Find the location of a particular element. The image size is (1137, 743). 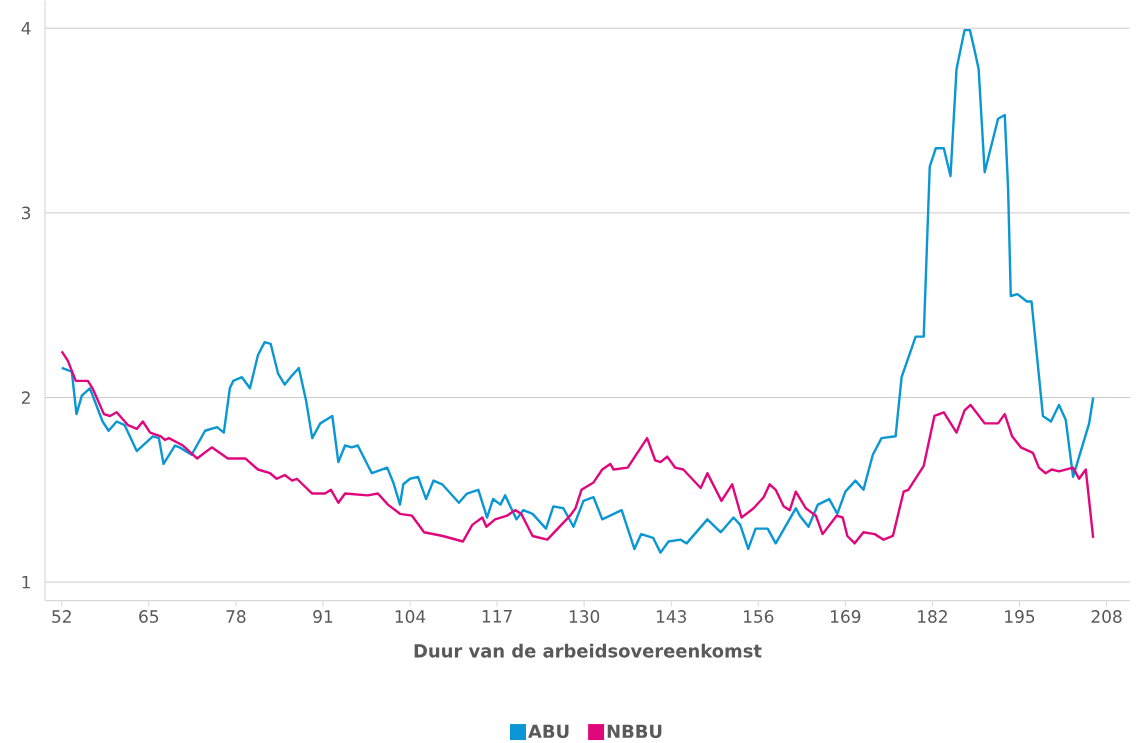

x-tick-label: 156 is located at coordinates (758, 616).